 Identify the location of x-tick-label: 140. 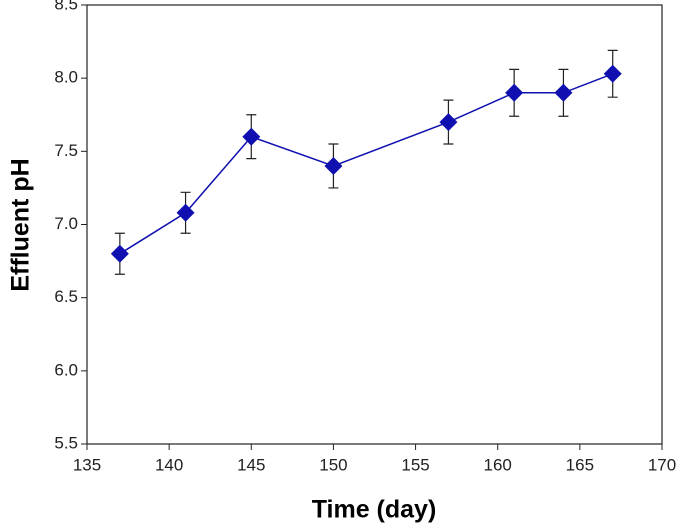
(169, 464).